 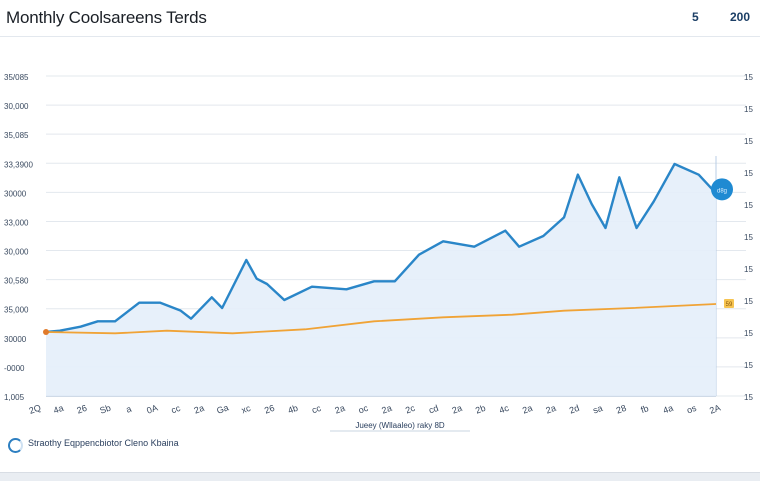 I want to click on end-marker-blue, so click(x=722, y=189).